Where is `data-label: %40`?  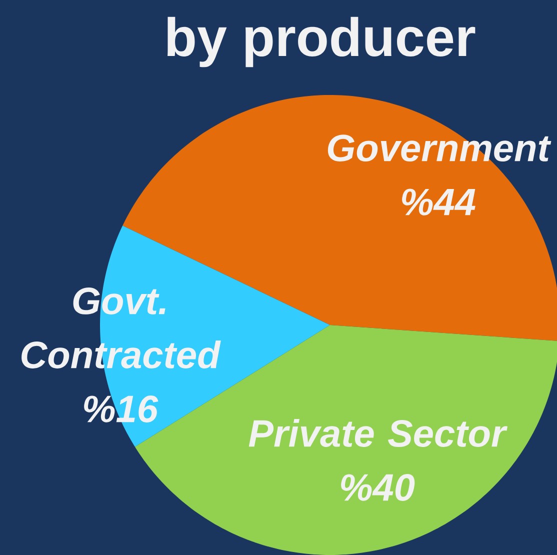 data-label: %40 is located at coordinates (378, 487).